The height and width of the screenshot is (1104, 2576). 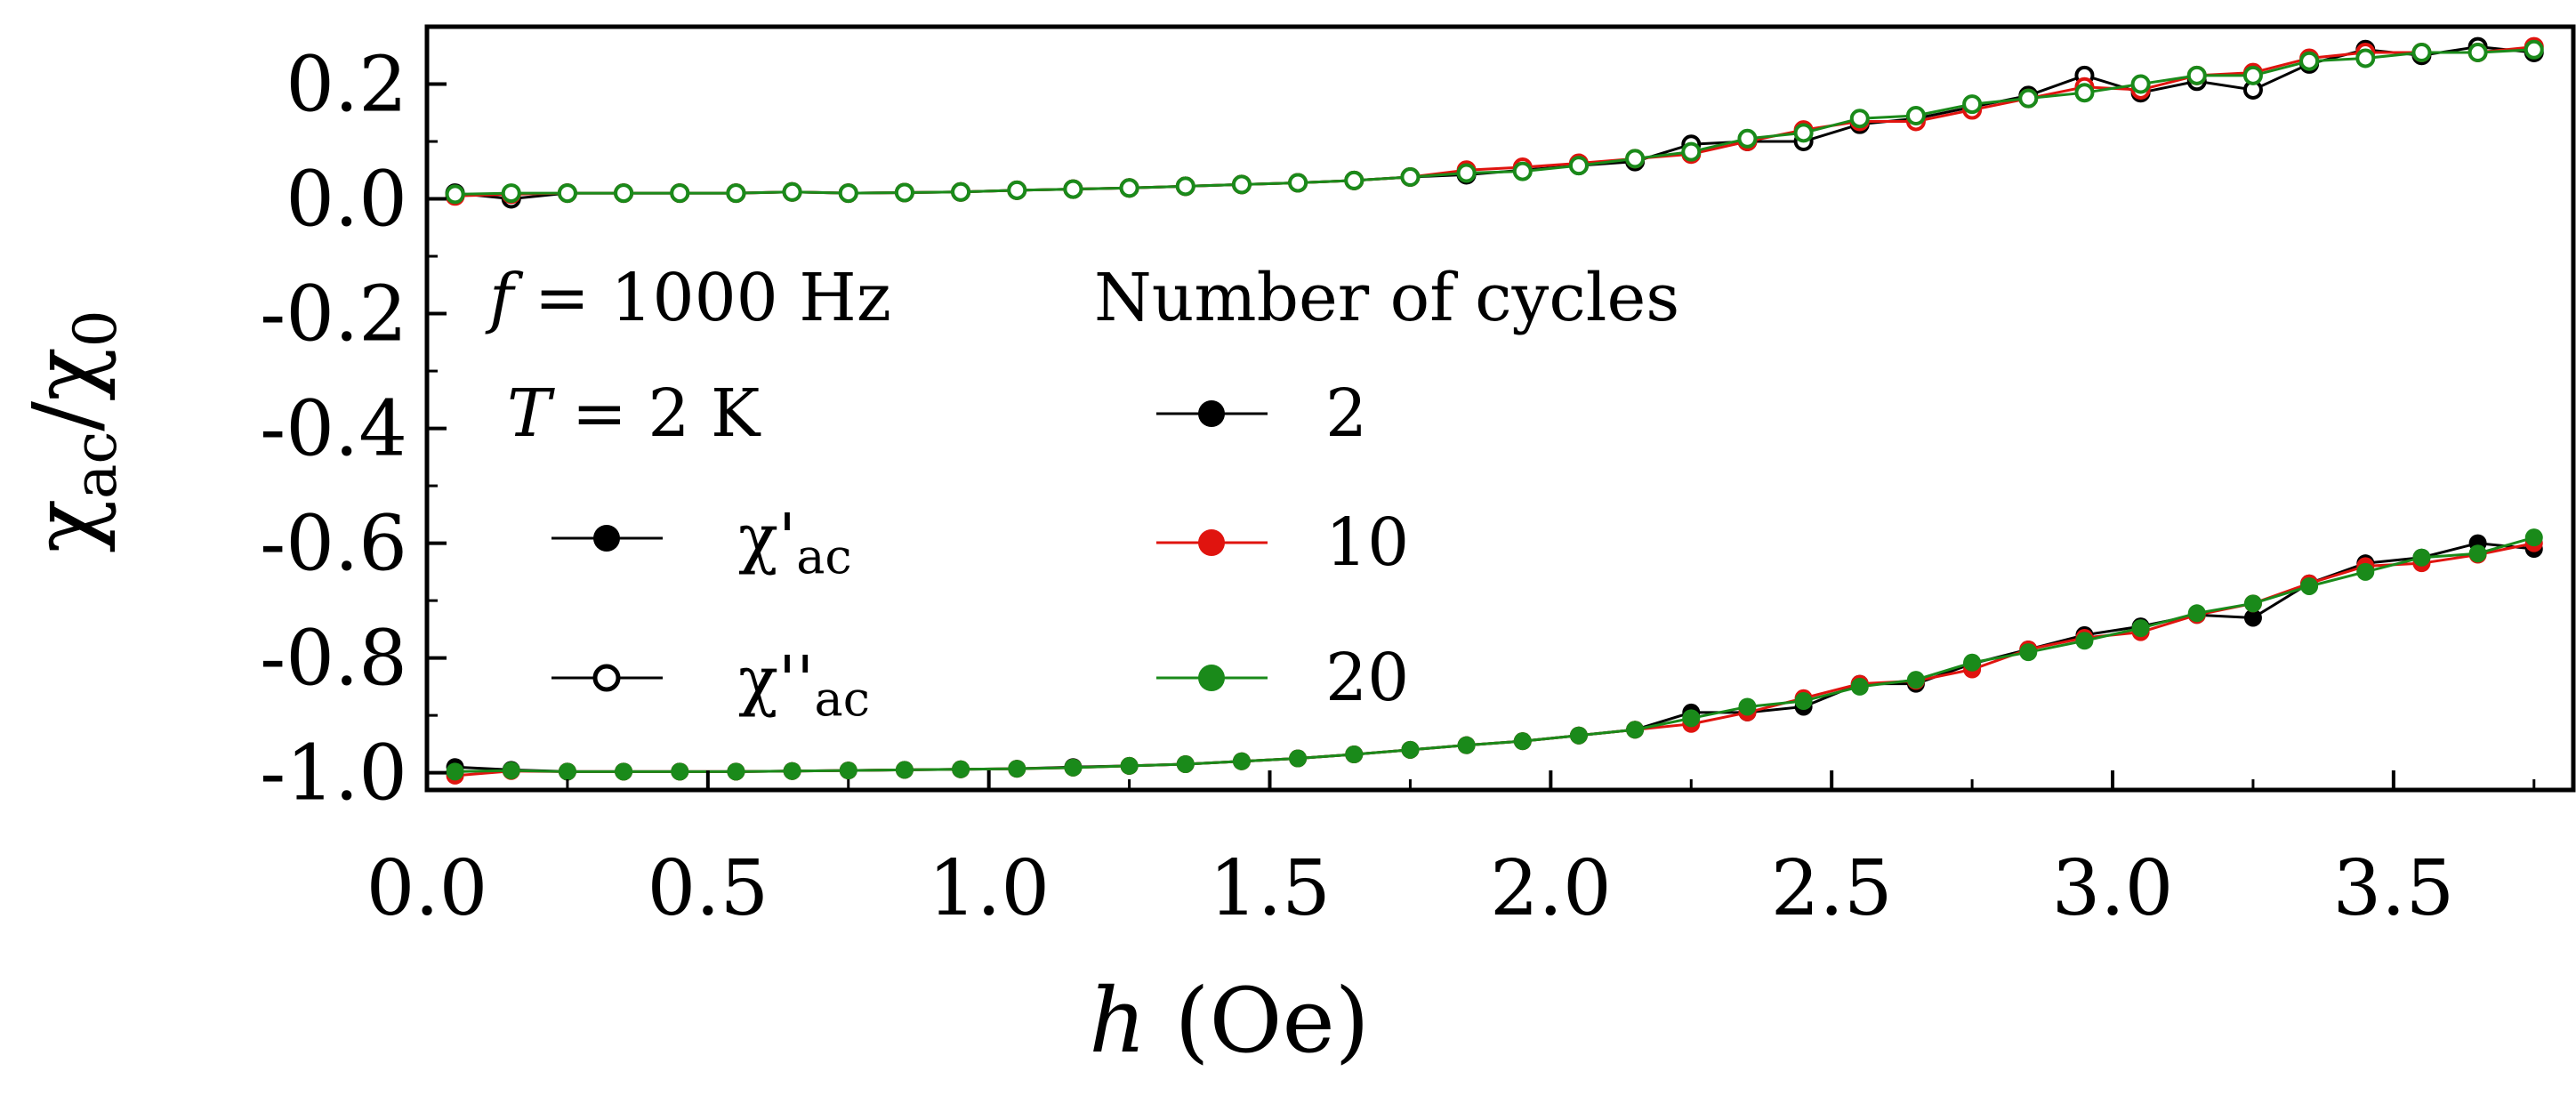 I want to click on y-axis-title-chi: χ, so click(x=65, y=526).